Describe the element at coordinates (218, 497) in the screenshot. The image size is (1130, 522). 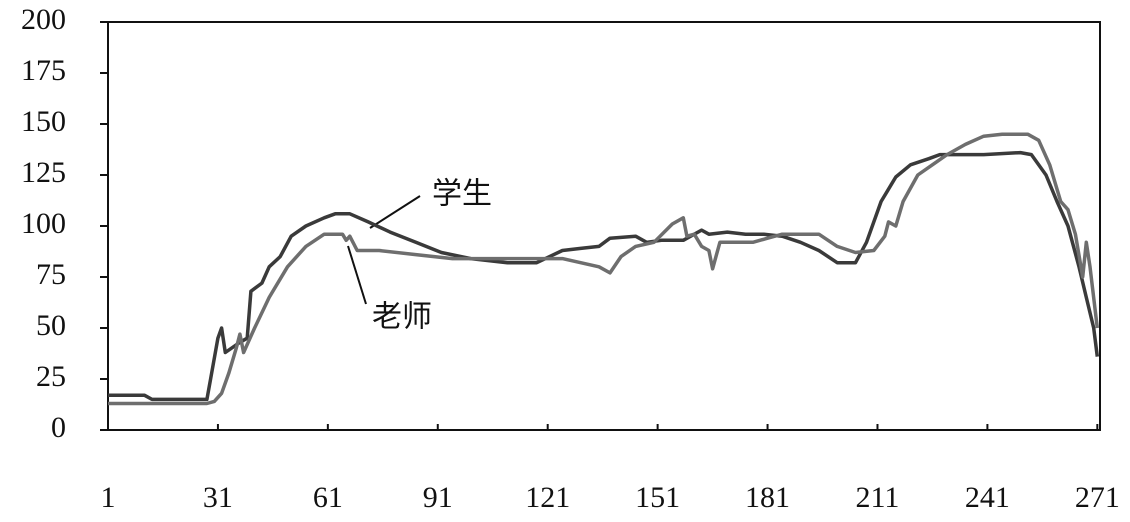
I see `x-tick-label: 31` at that location.